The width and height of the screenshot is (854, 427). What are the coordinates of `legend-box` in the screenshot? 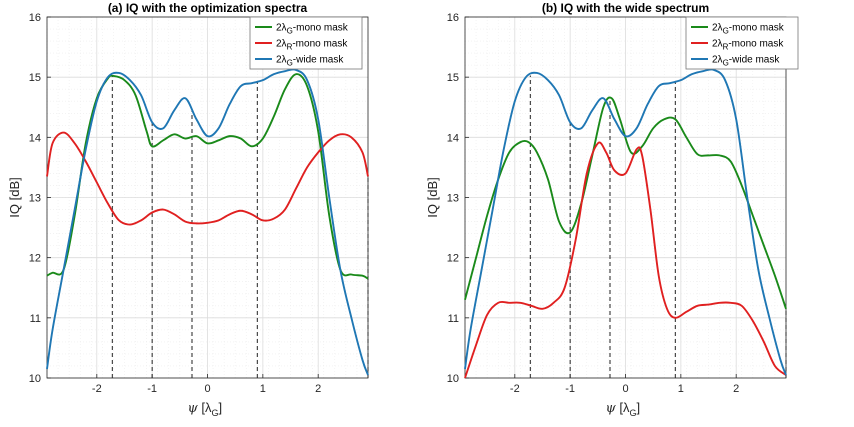 It's located at (742, 43).